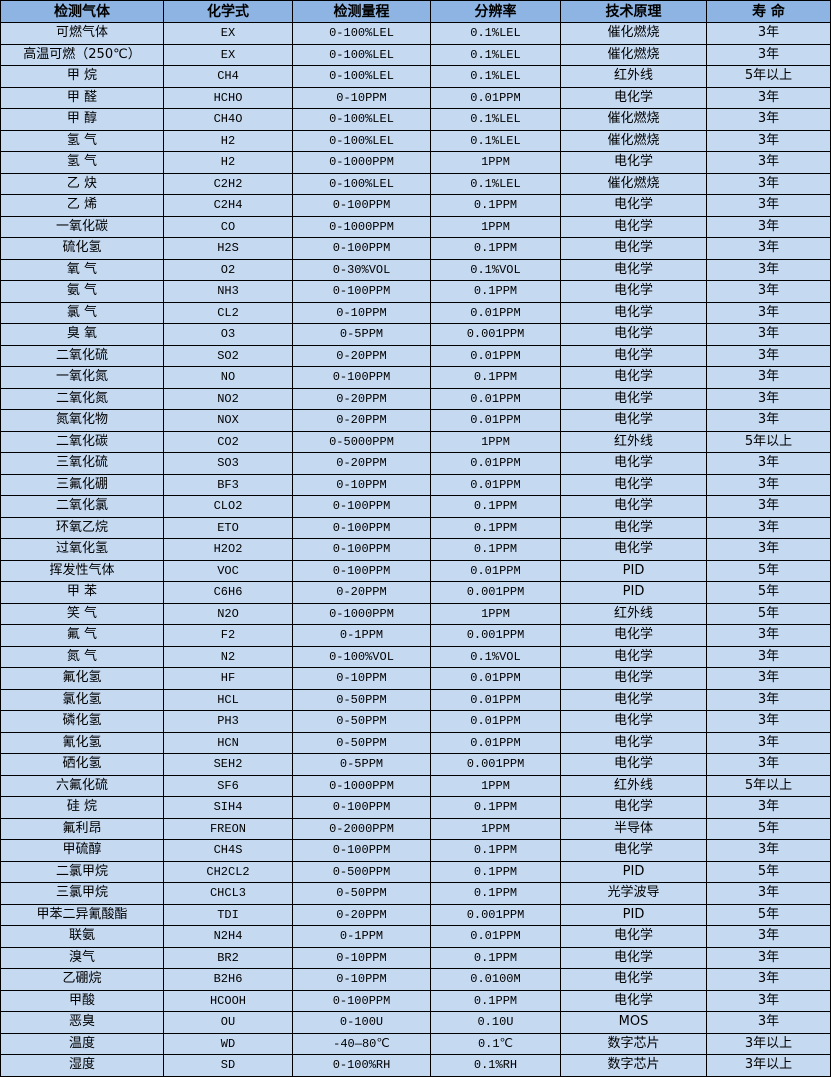 The height and width of the screenshot is (1077, 831). I want to click on table-row: 二氧化碳 CO2 0-5000PPM 1PPM 红外线 5年以上, so click(415, 441).